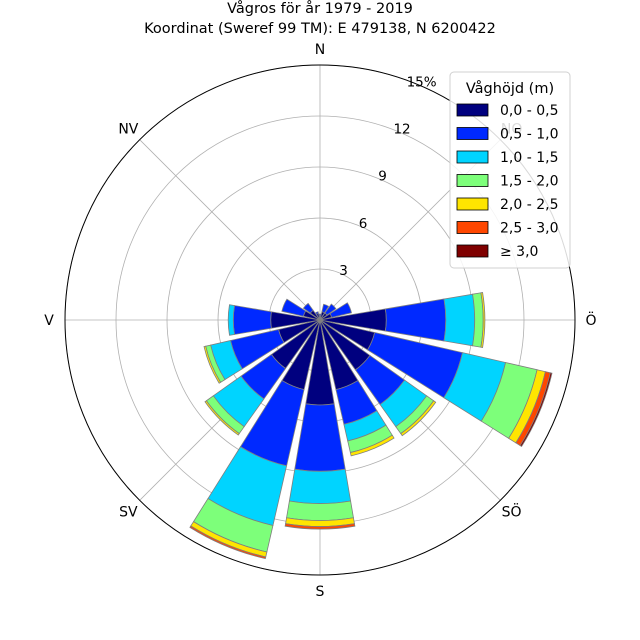 The image size is (640, 640). What do you see at coordinates (382, 177) in the screenshot?
I see `radial-tick-label: 9` at bounding box center [382, 177].